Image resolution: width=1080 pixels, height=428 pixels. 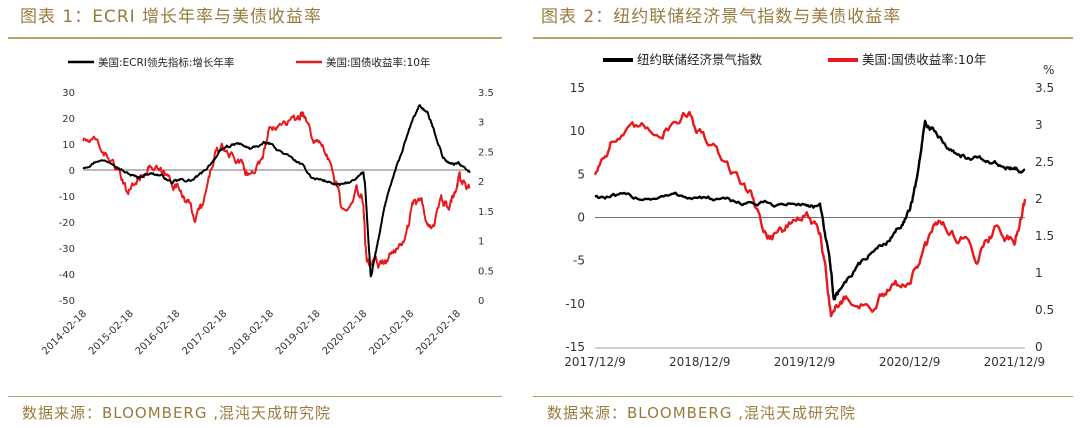 What do you see at coordinates (595, 362) in the screenshot?
I see `x-tick-label: 2017/12/9` at bounding box center [595, 362].